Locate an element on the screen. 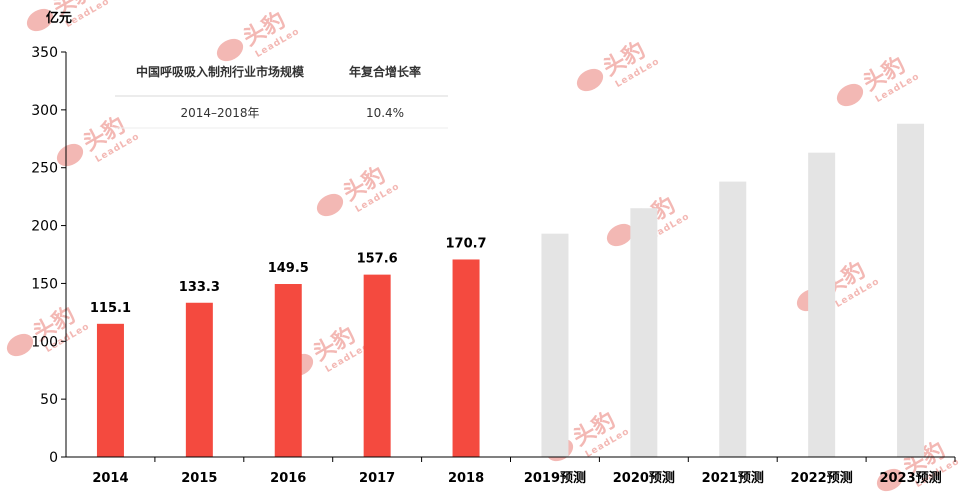 The width and height of the screenshot is (969, 499). y-axis: 0 50 100 150 200 250 300 350 is located at coordinates (49, 255).